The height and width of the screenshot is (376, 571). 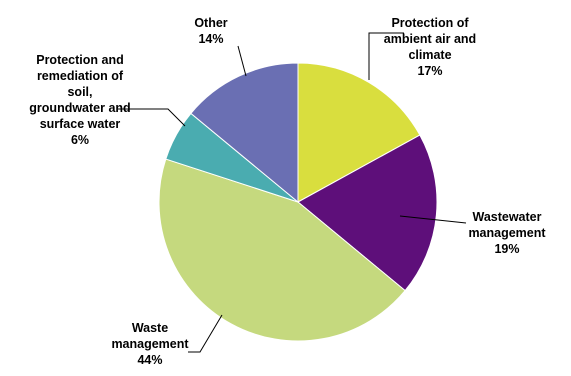 What do you see at coordinates (80, 76) in the screenshot?
I see `slice-label-line: remediation of` at bounding box center [80, 76].